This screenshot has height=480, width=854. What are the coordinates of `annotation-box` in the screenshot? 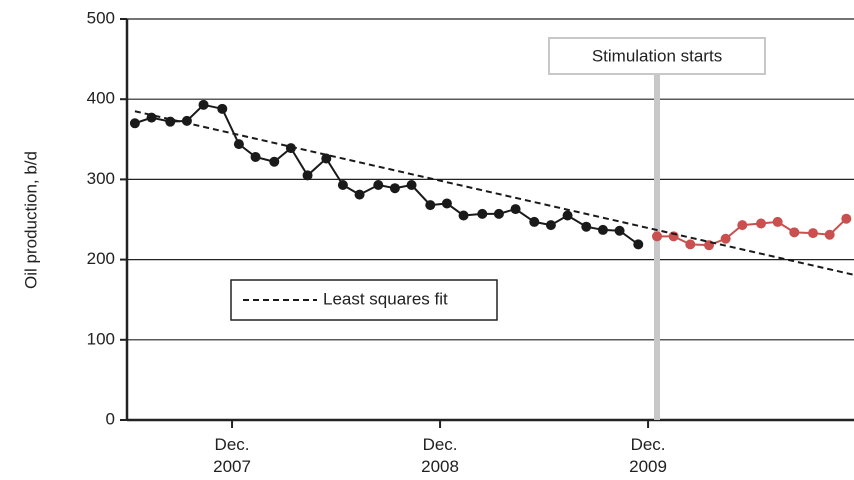 It's located at (657, 56).